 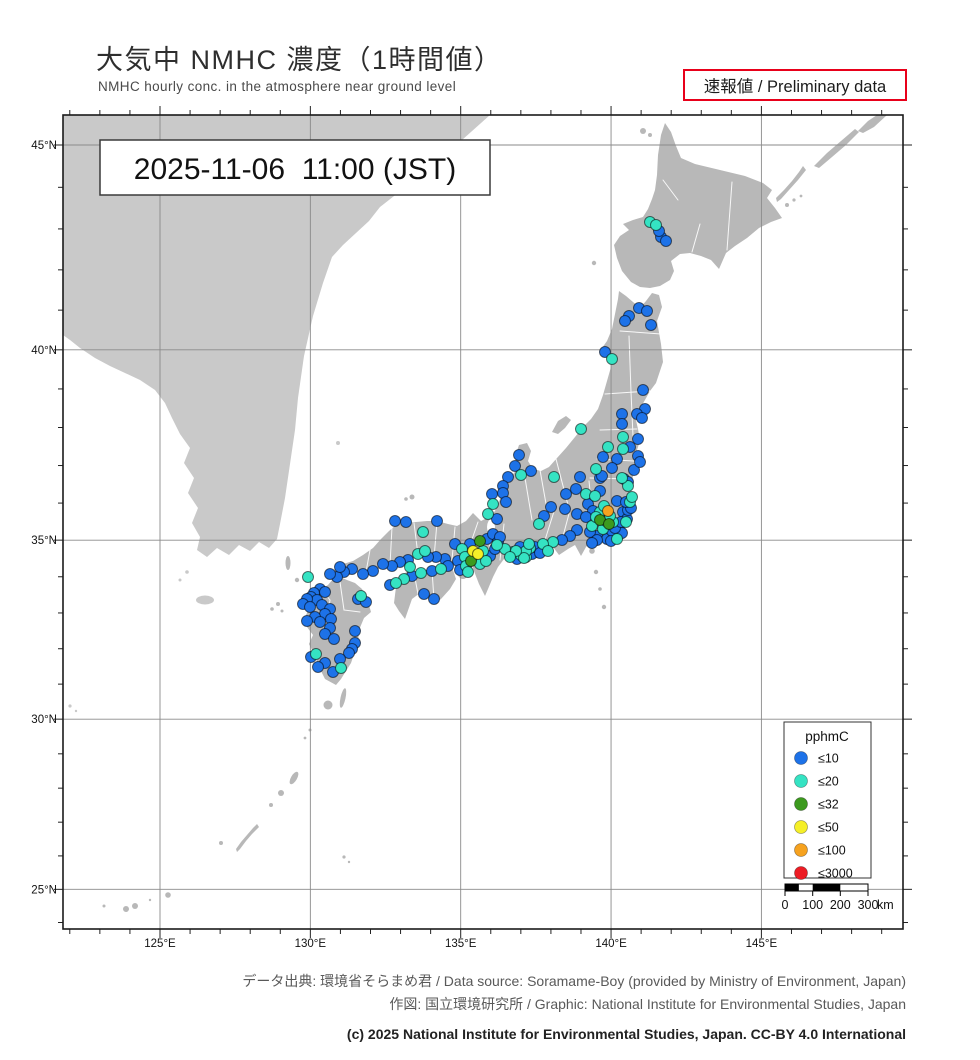 I want to click on zhoushan-islet, so click(x=76, y=711).